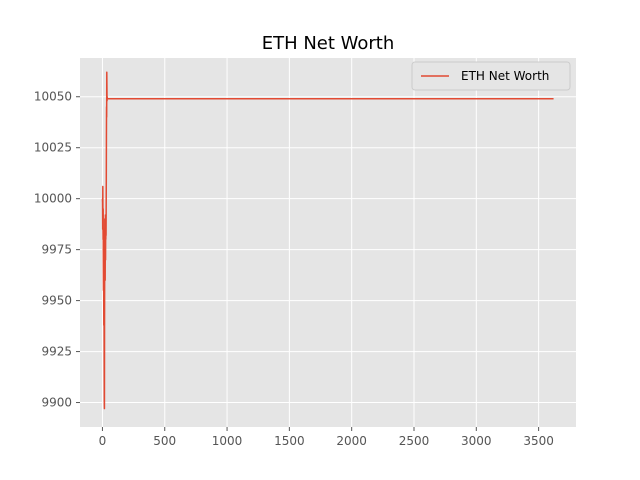 This screenshot has width=640, height=480. I want to click on y-axis: 9900 9925 9950 9975 10000 10025 10050, so click(57, 250).